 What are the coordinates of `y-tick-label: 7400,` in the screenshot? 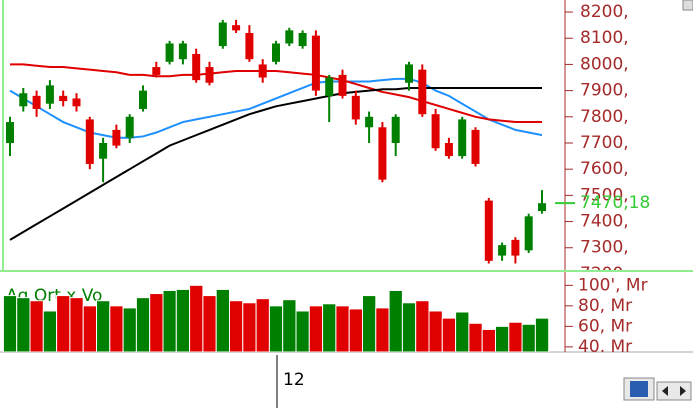 It's located at (604, 222).